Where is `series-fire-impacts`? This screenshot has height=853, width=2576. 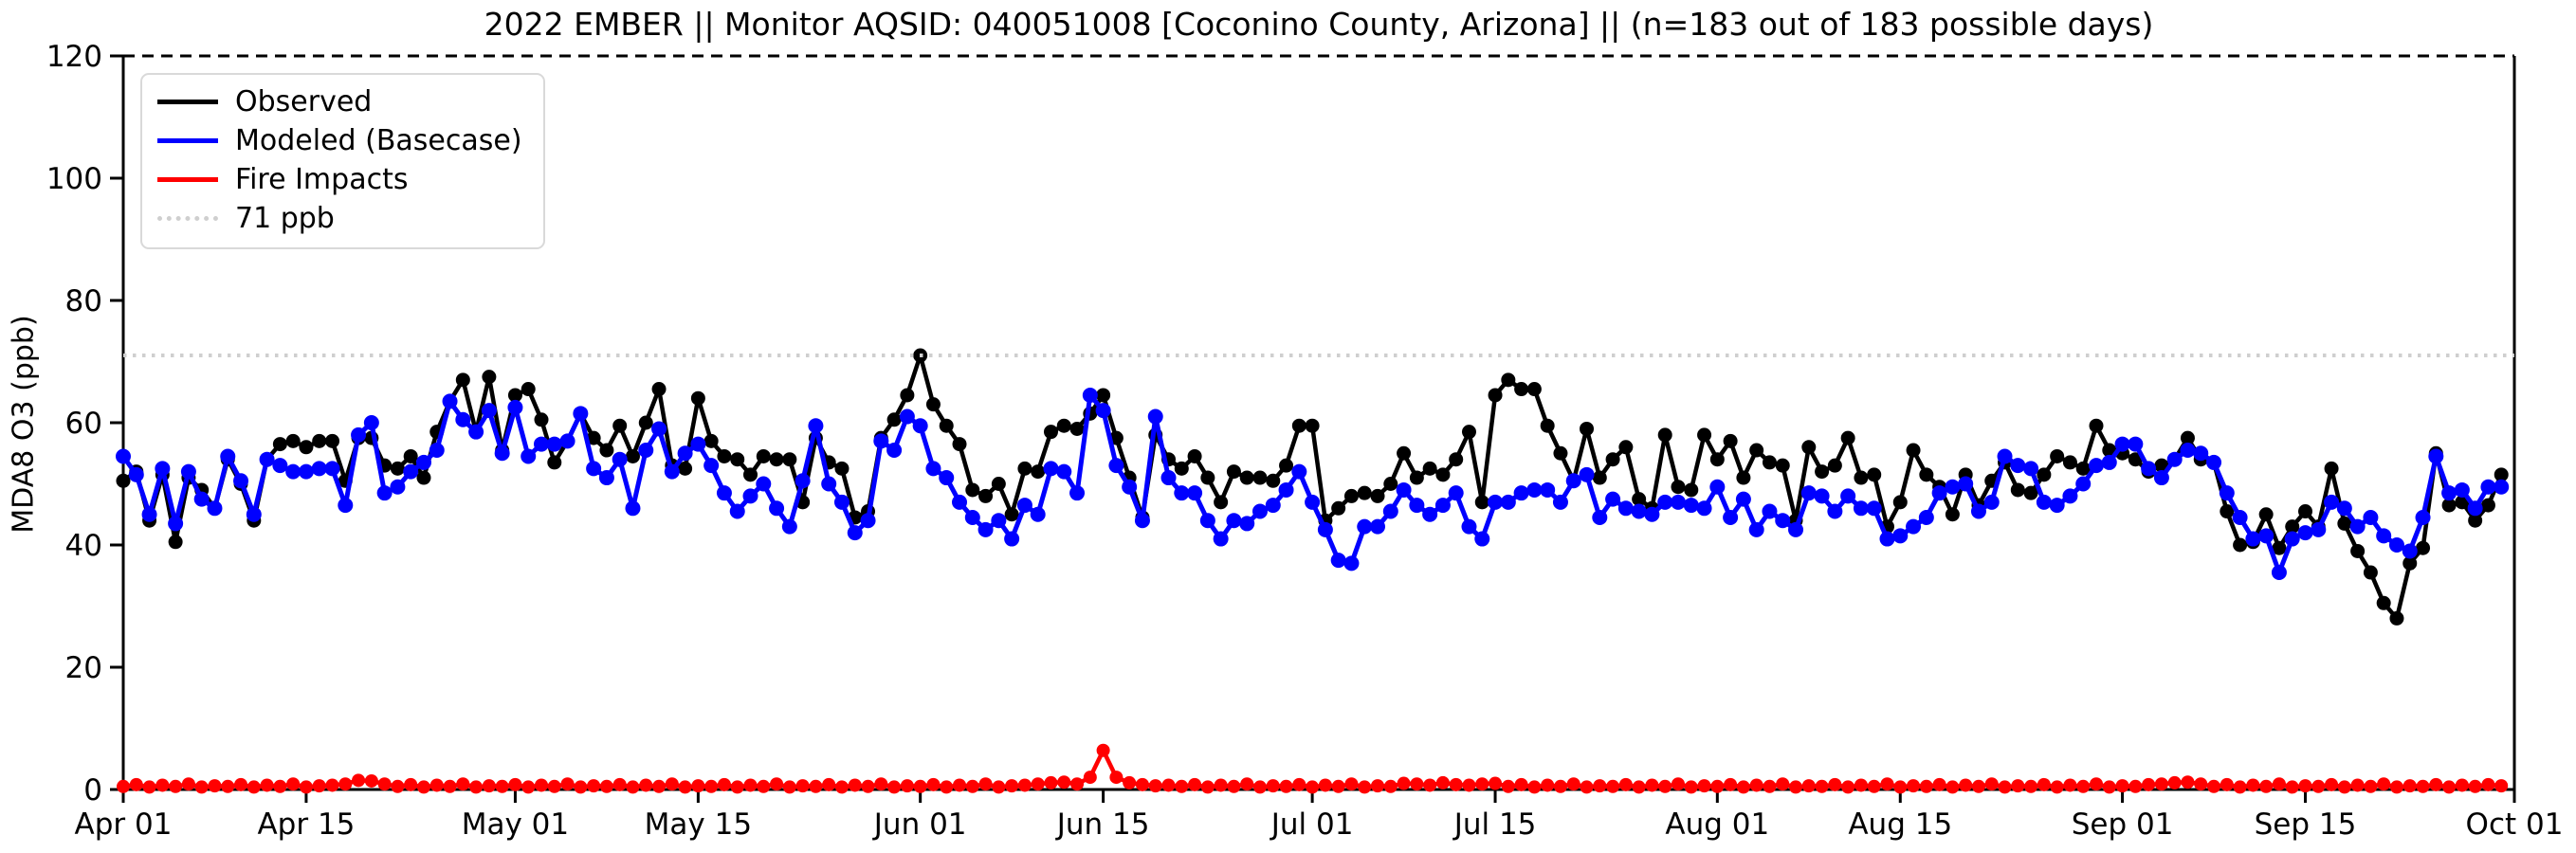
series-fire-impacts is located at coordinates (1313, 768).